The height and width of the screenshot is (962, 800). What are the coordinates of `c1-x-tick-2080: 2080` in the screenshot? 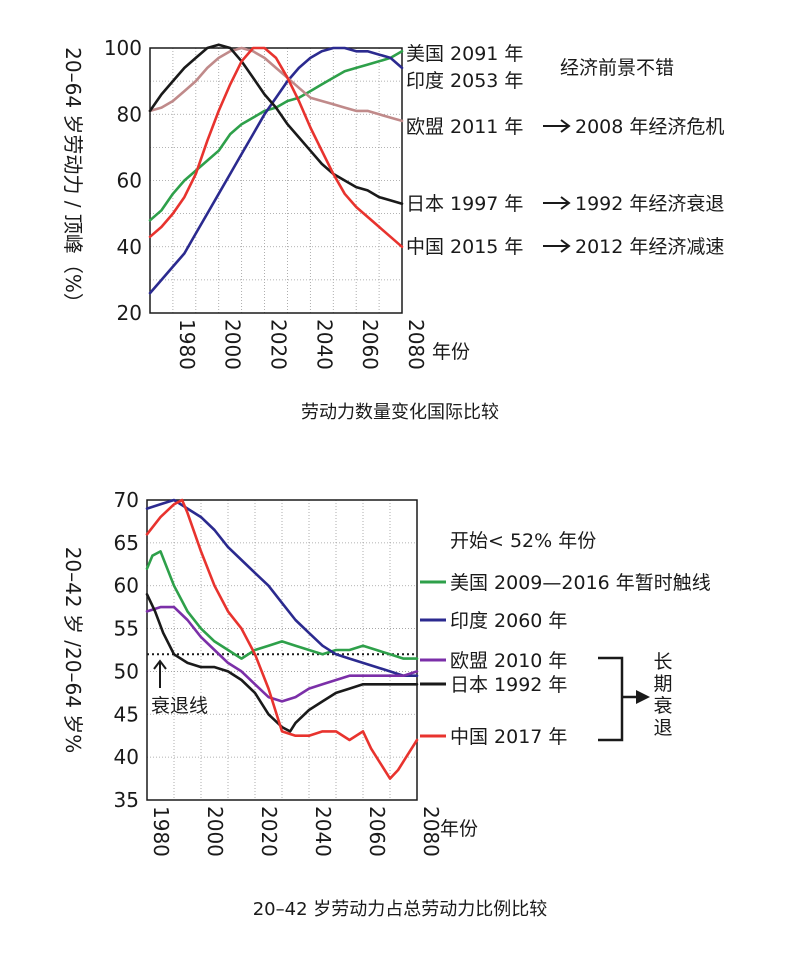 It's located at (416, 344).